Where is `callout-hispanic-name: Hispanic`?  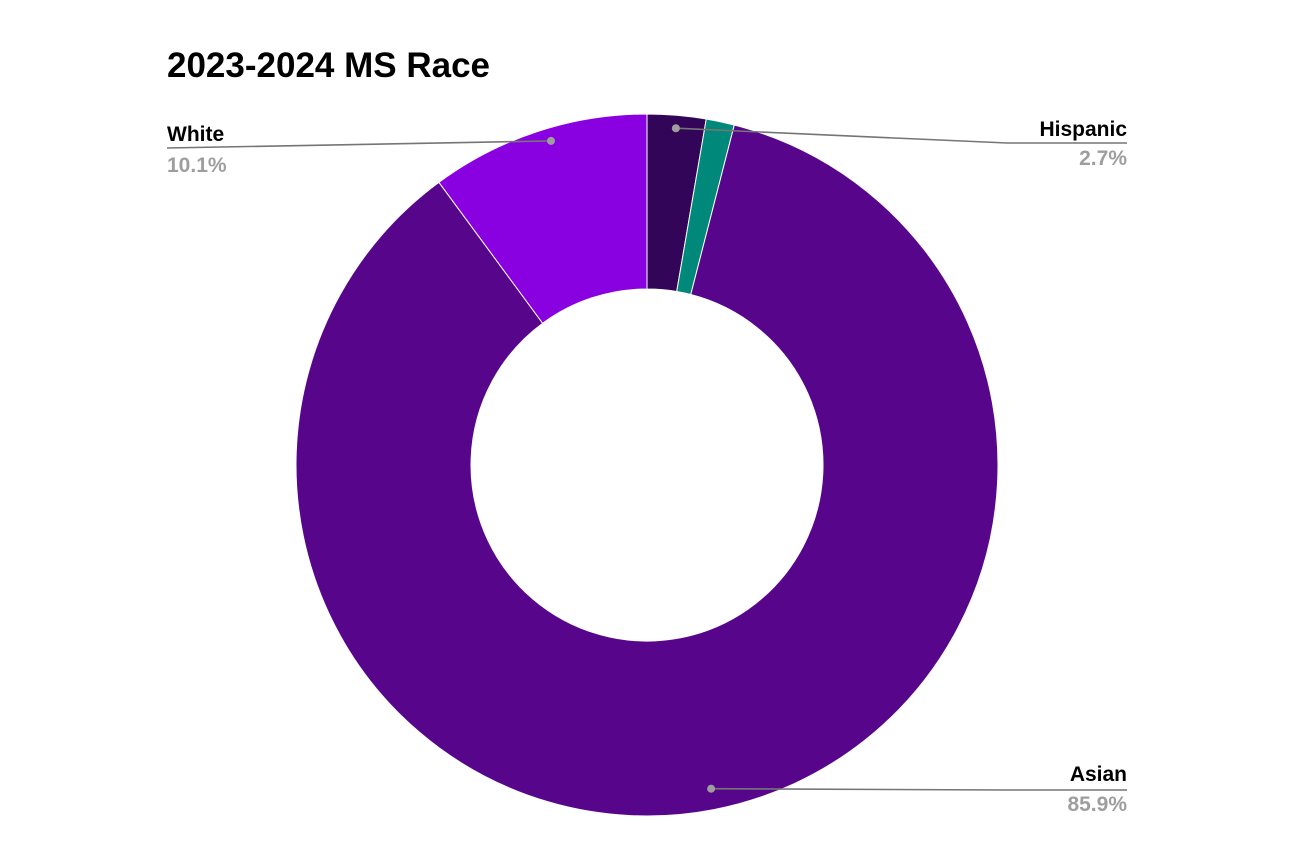 callout-hispanic-name: Hispanic is located at coordinates (1083, 129).